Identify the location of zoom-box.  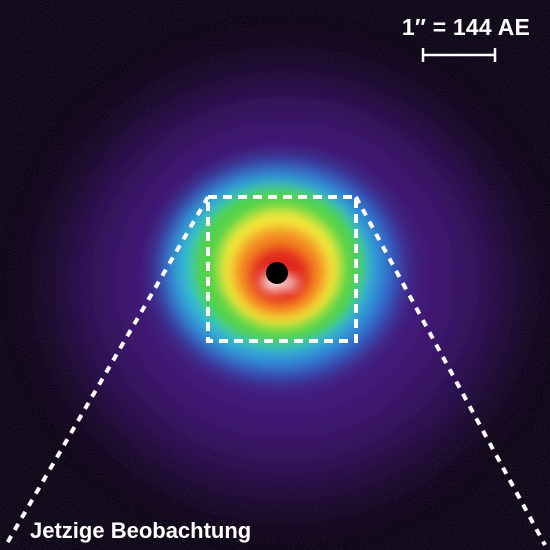
(282, 269).